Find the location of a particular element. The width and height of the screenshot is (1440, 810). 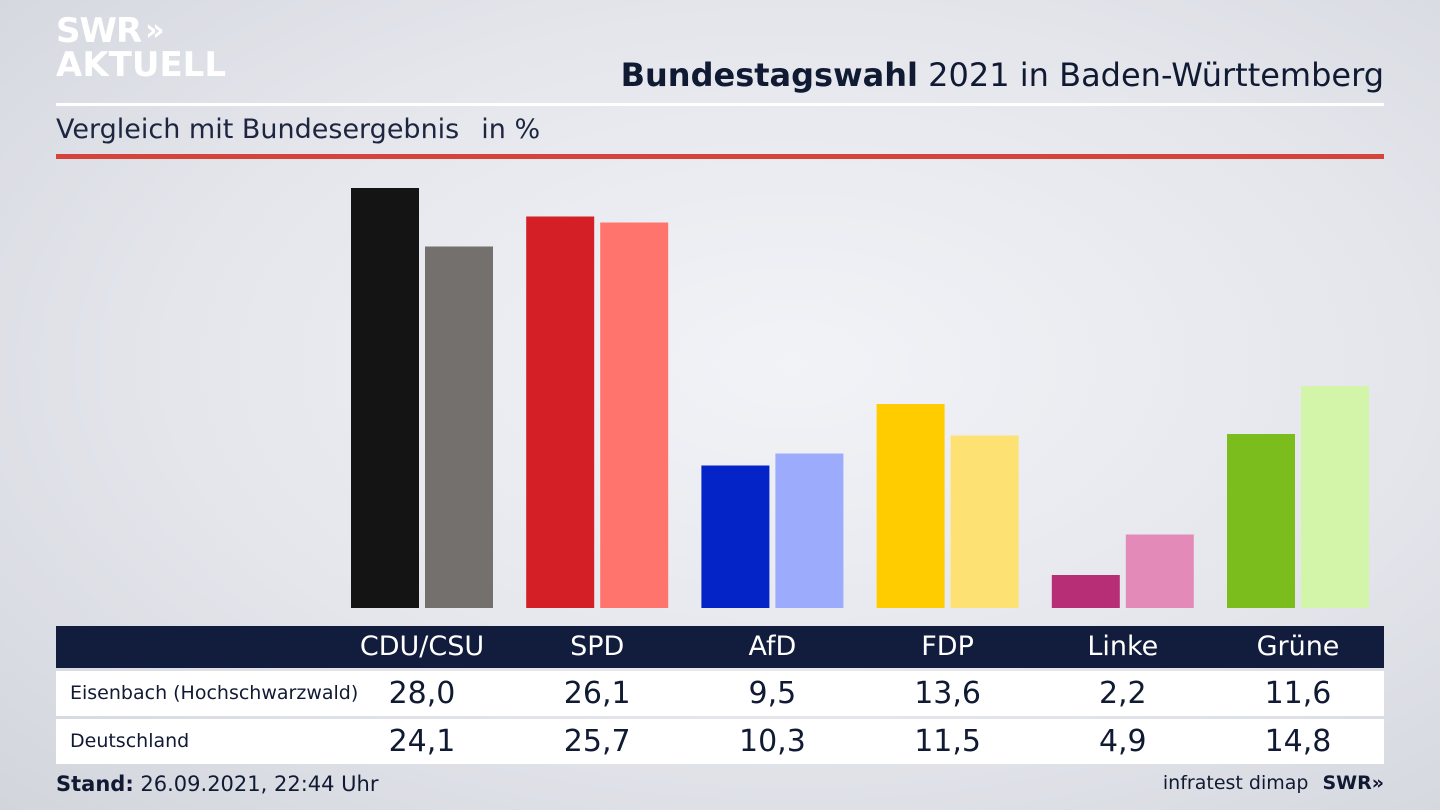

title-divider is located at coordinates (720, 104).